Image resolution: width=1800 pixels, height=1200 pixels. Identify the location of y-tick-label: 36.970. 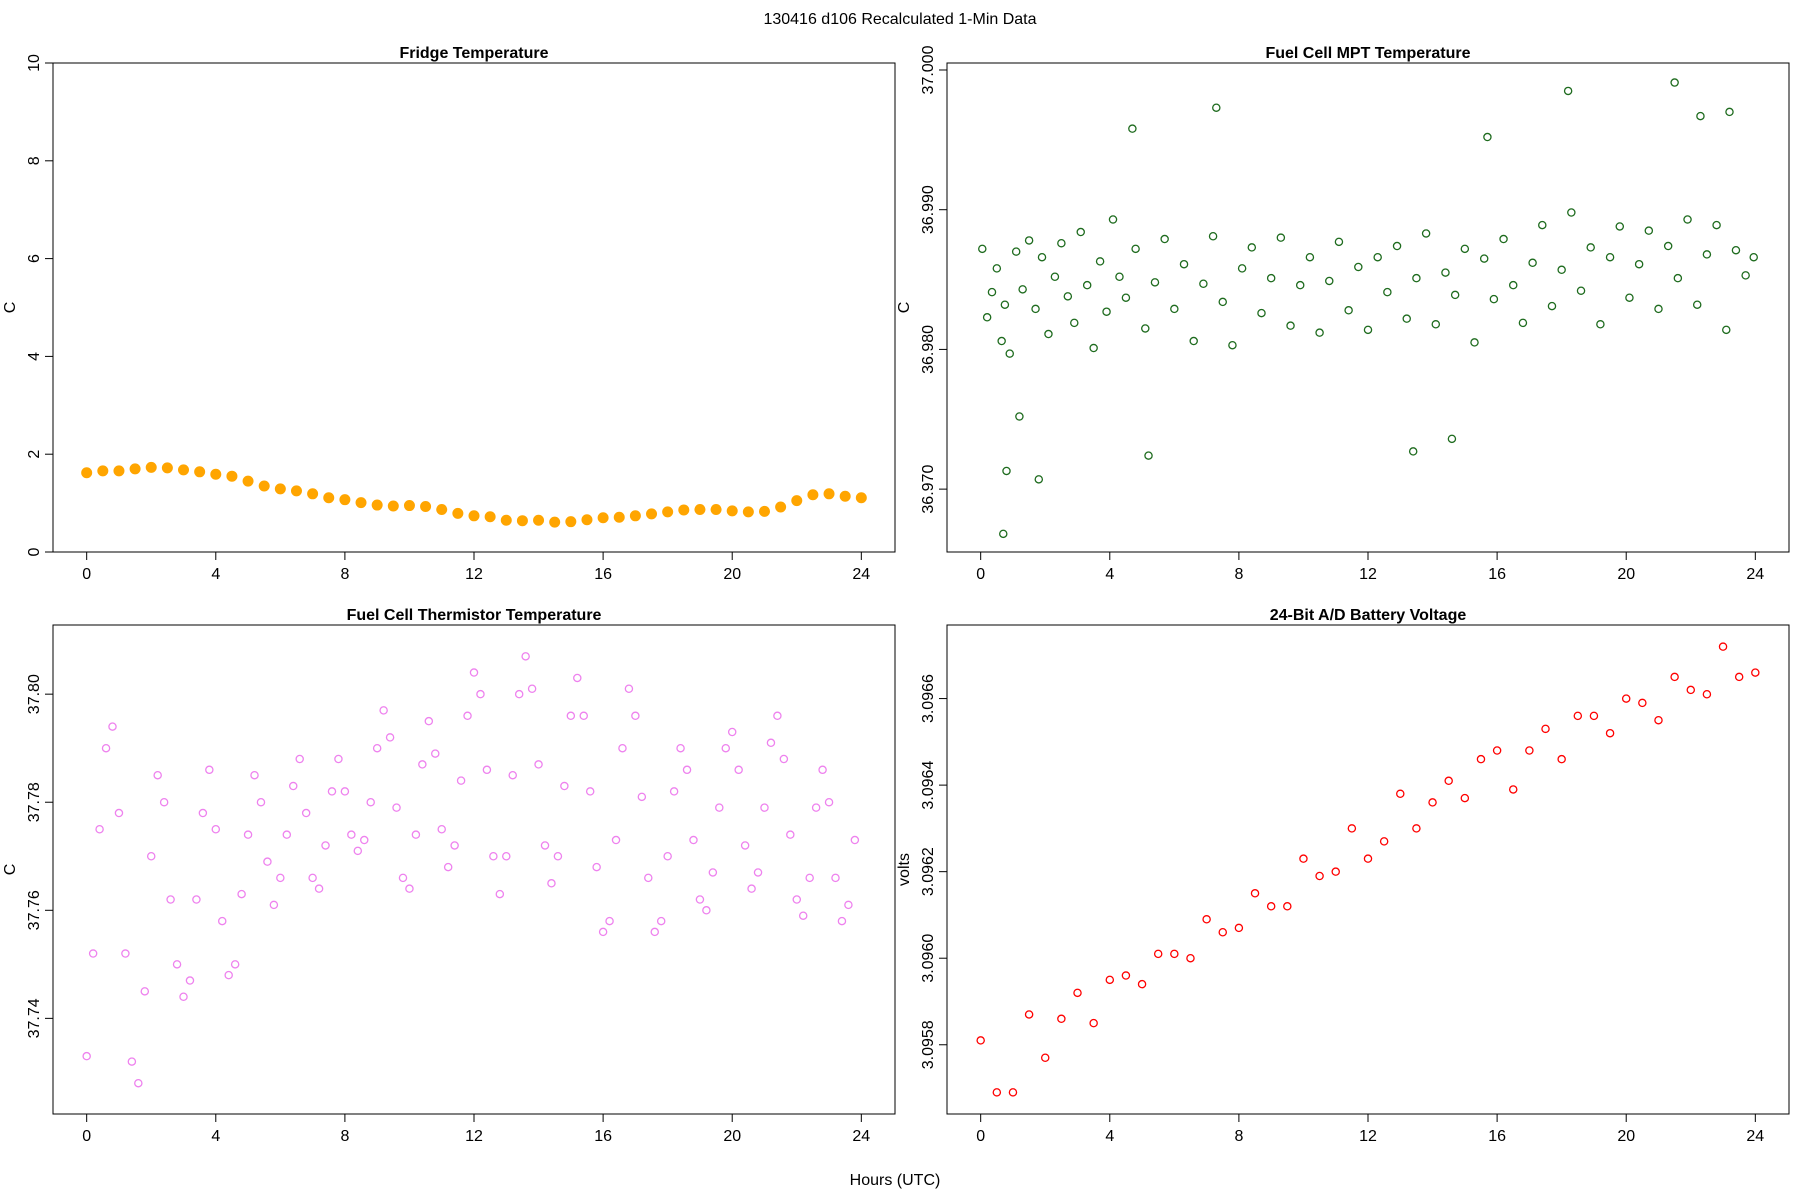
(928, 489).